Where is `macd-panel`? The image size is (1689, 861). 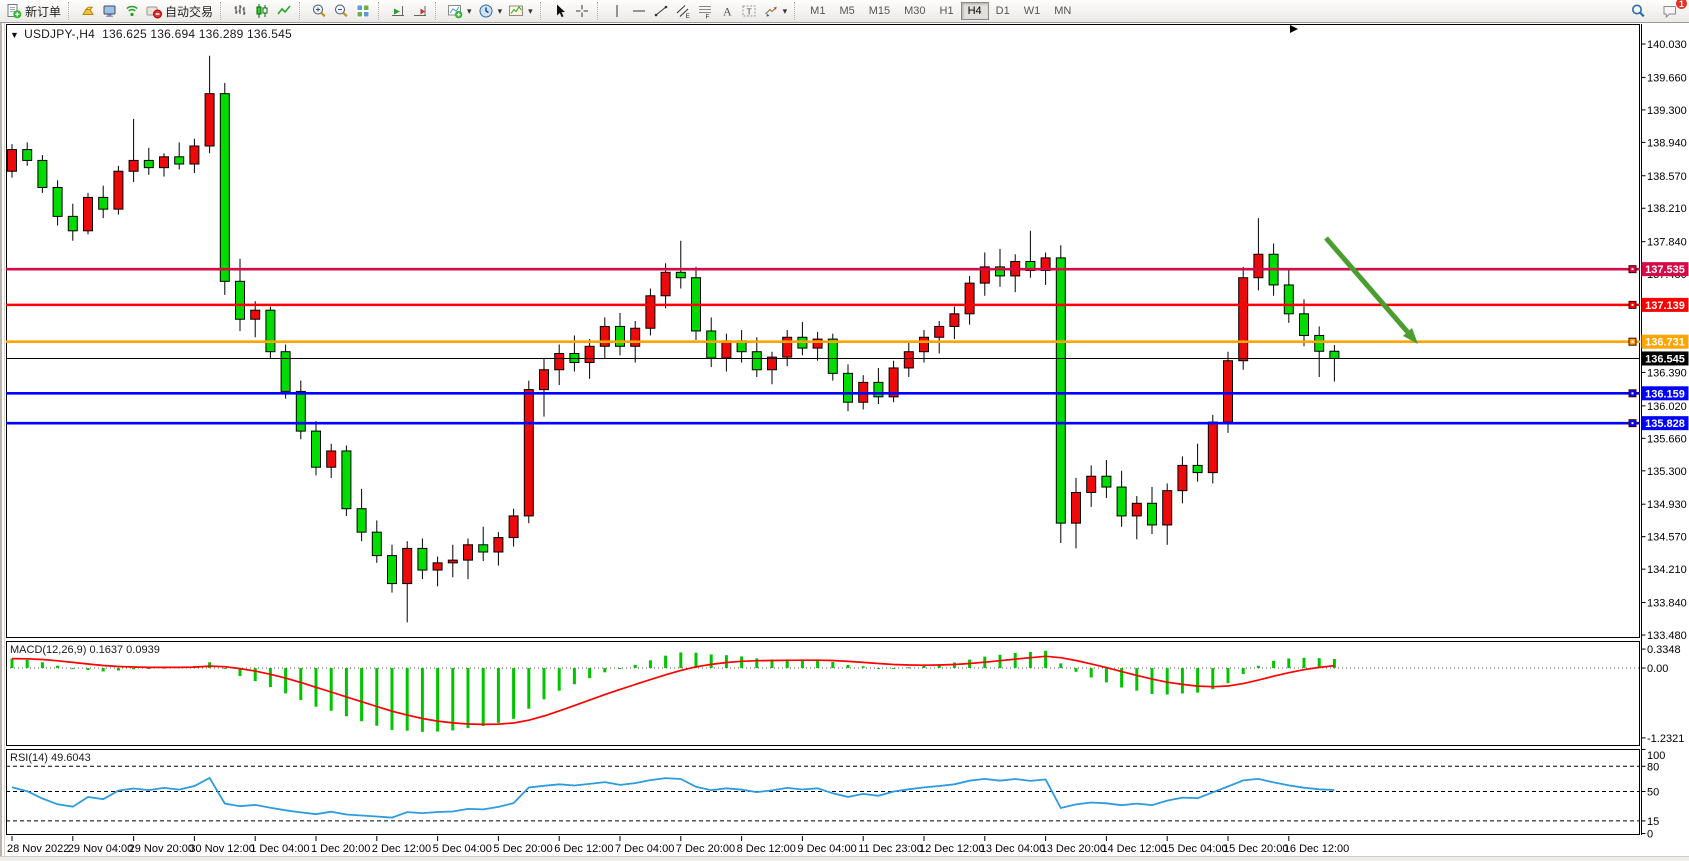
macd-panel is located at coordinates (823, 693).